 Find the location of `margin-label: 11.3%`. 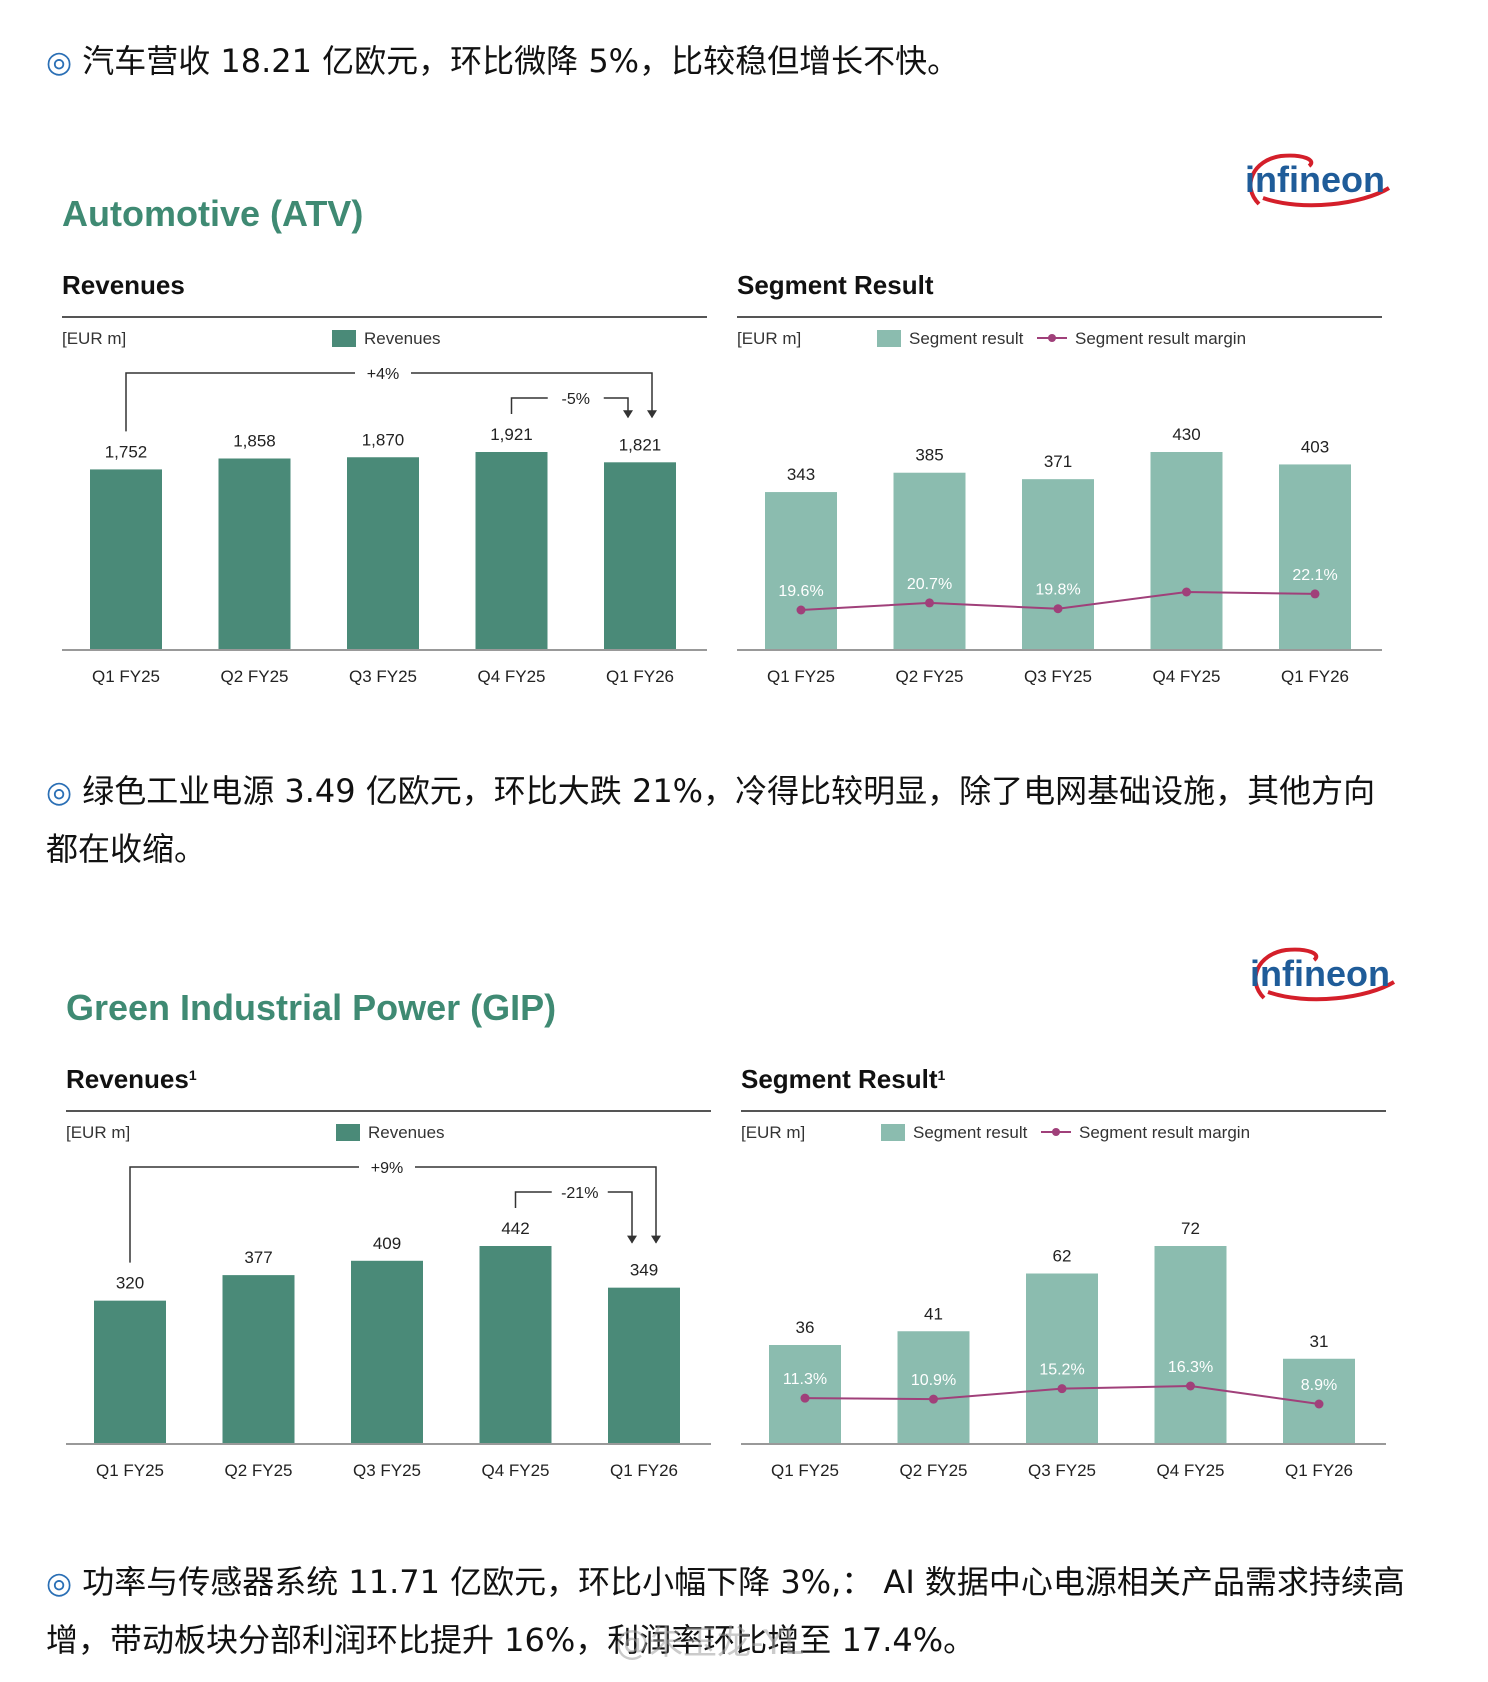

margin-label: 11.3% is located at coordinates (805, 1379).